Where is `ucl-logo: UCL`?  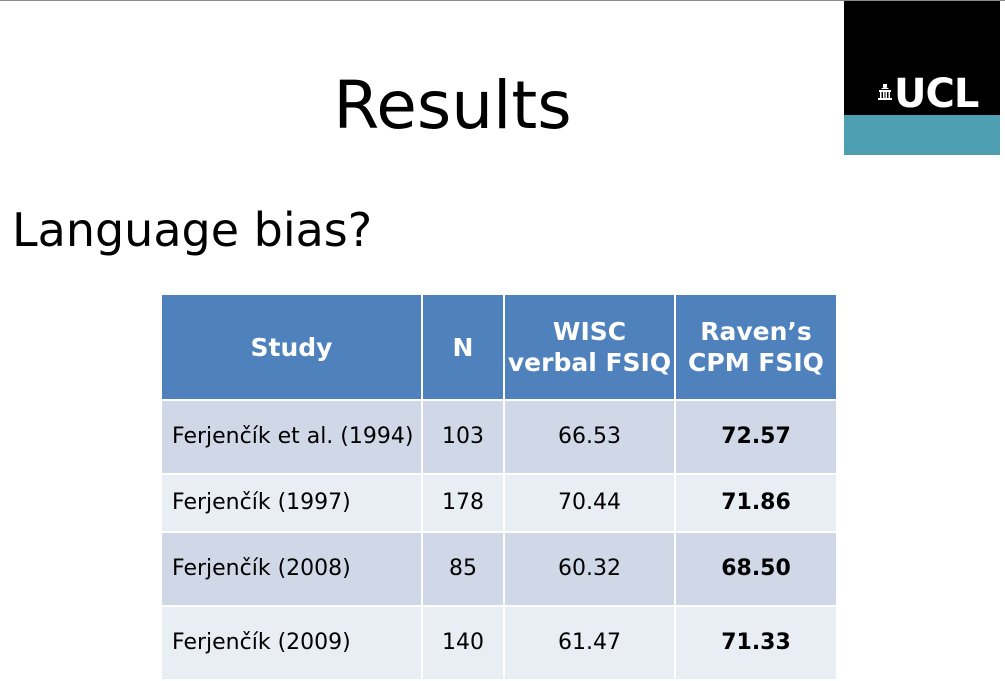
ucl-logo: UCL is located at coordinates (922, 78).